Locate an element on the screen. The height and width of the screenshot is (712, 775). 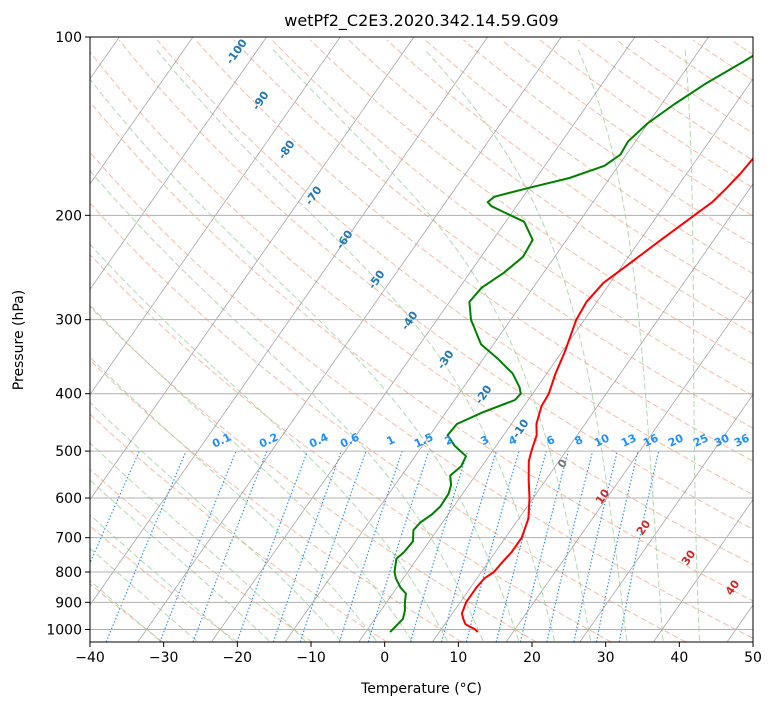
x-tick-label: 50 is located at coordinates (753, 658).